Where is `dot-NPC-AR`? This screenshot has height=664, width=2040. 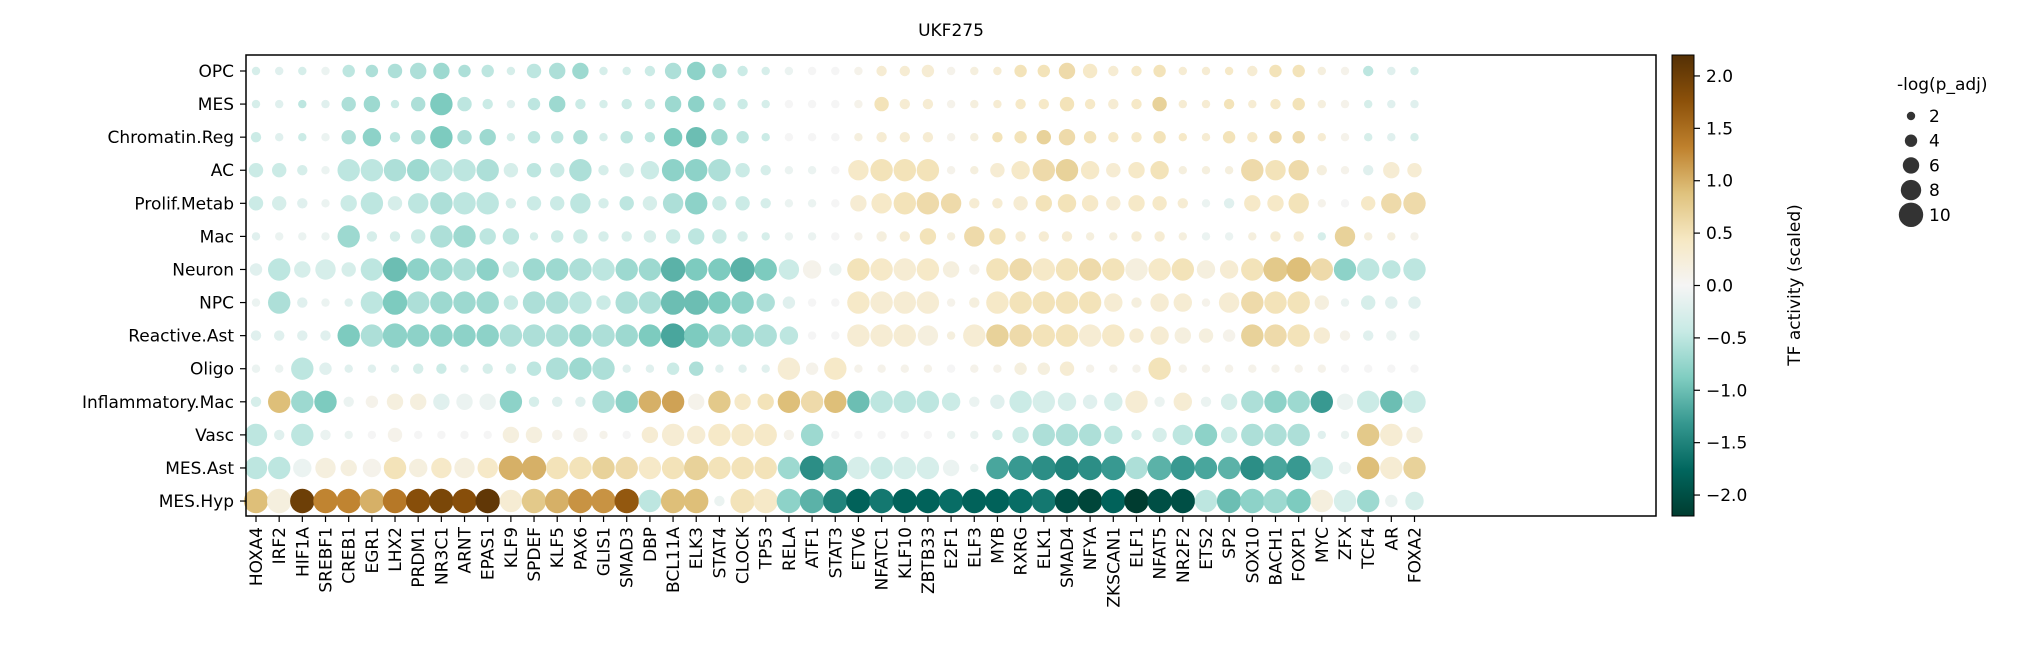
dot-NPC-AR is located at coordinates (1391, 302).